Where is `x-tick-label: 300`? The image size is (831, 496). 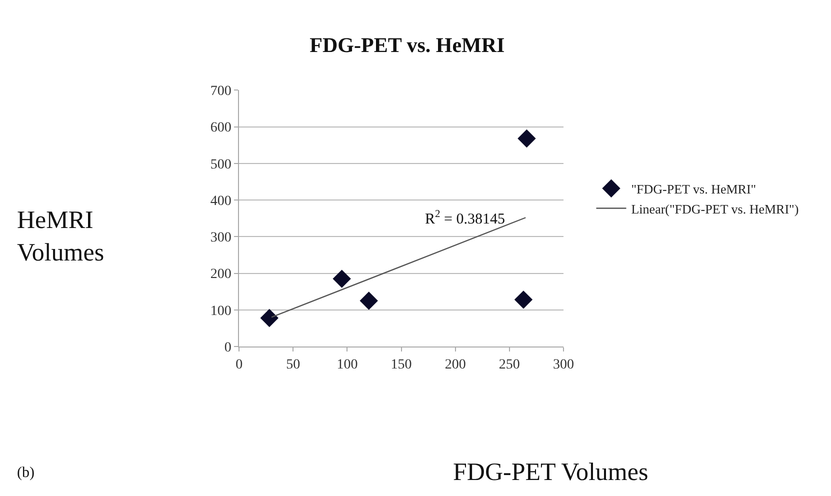
x-tick-label: 300 is located at coordinates (563, 364).